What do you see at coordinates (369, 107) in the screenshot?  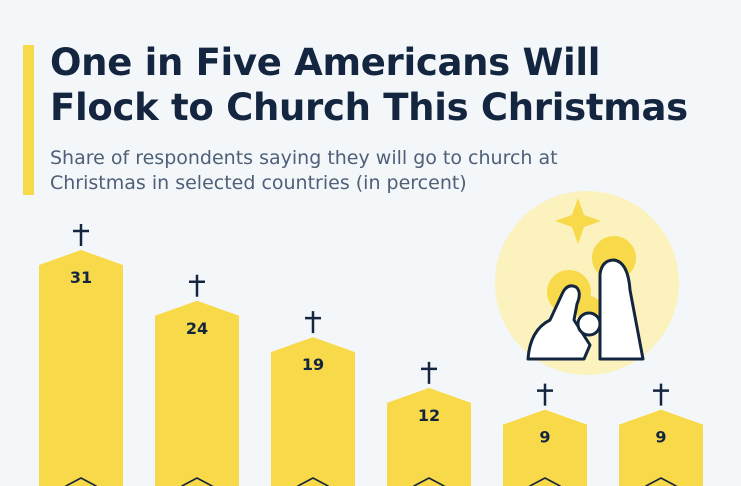 I see `title-line-2: Flock to Church This Christmas` at bounding box center [369, 107].